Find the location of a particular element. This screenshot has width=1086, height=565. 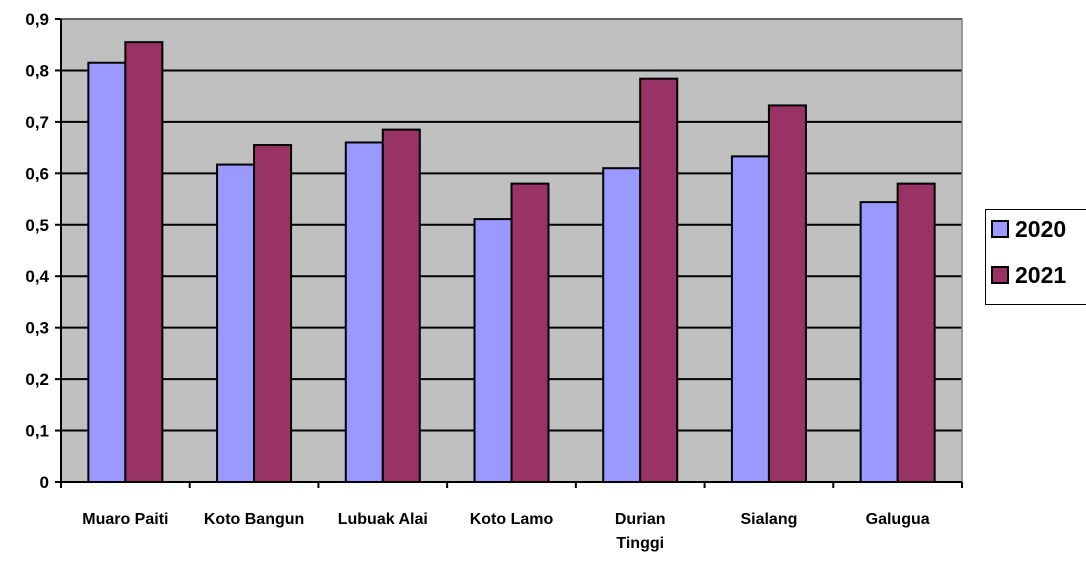

x-tick-label: Tinggi is located at coordinates (640, 543).